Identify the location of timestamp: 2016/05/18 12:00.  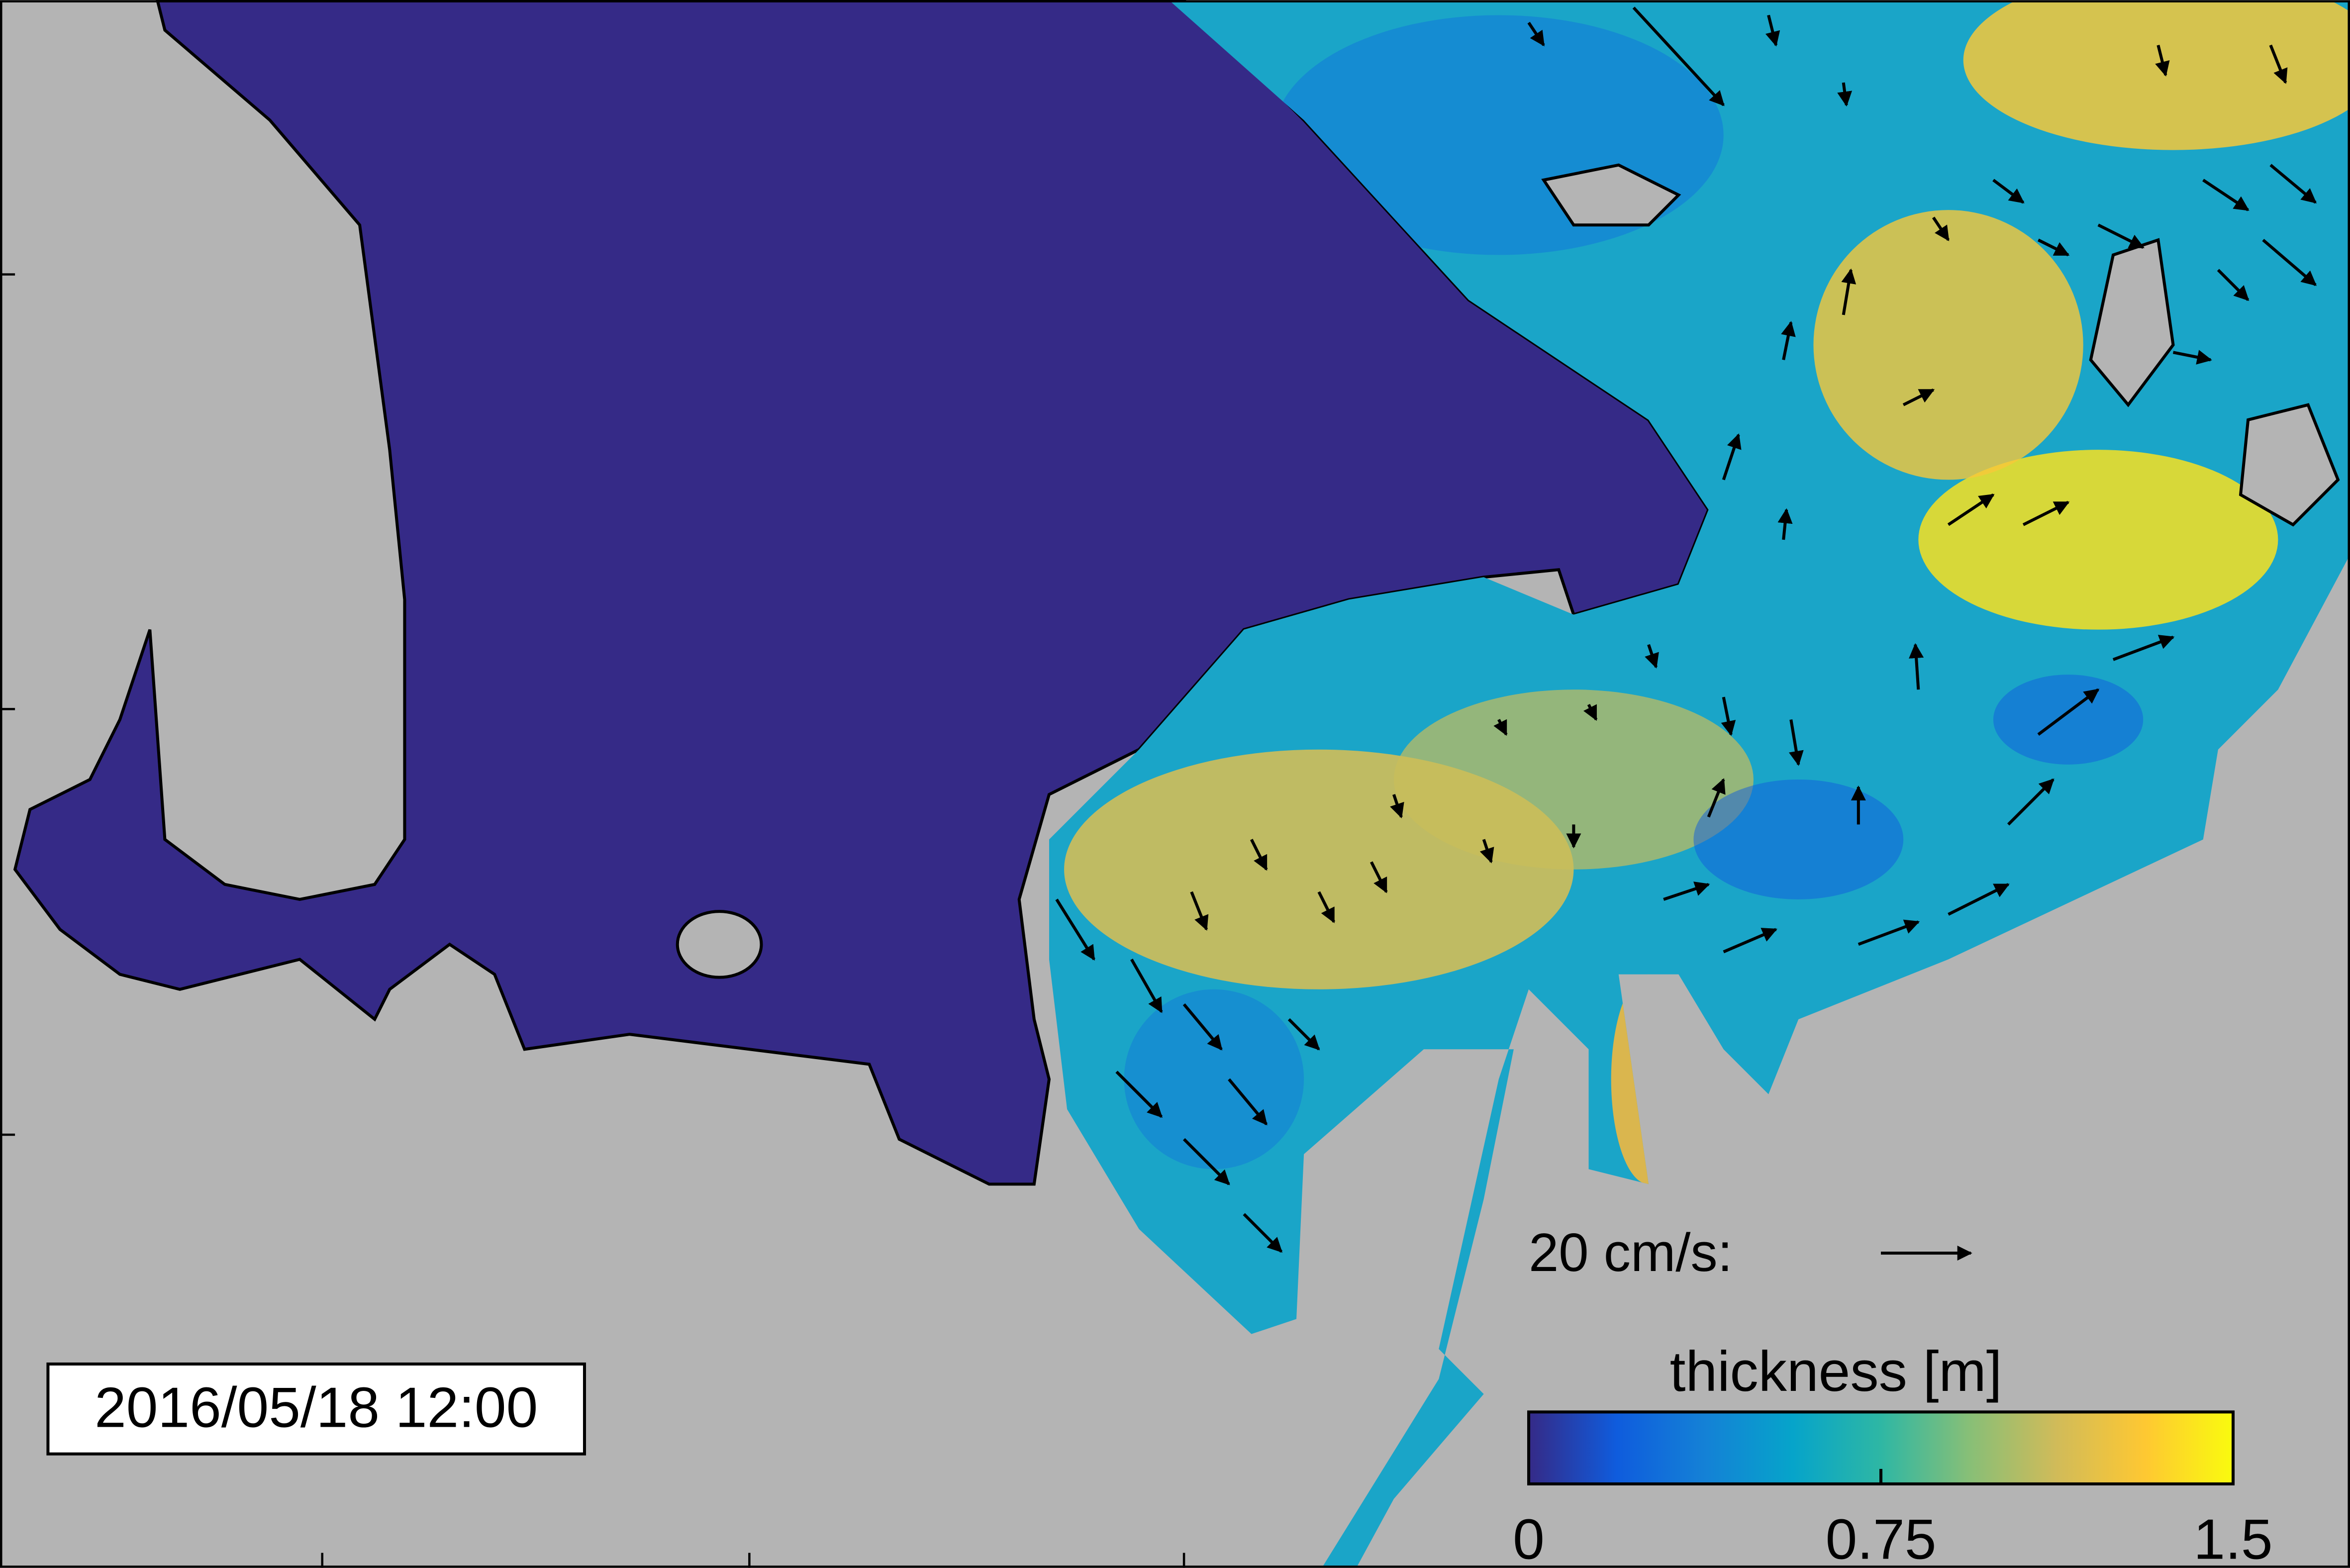
(316, 1407).